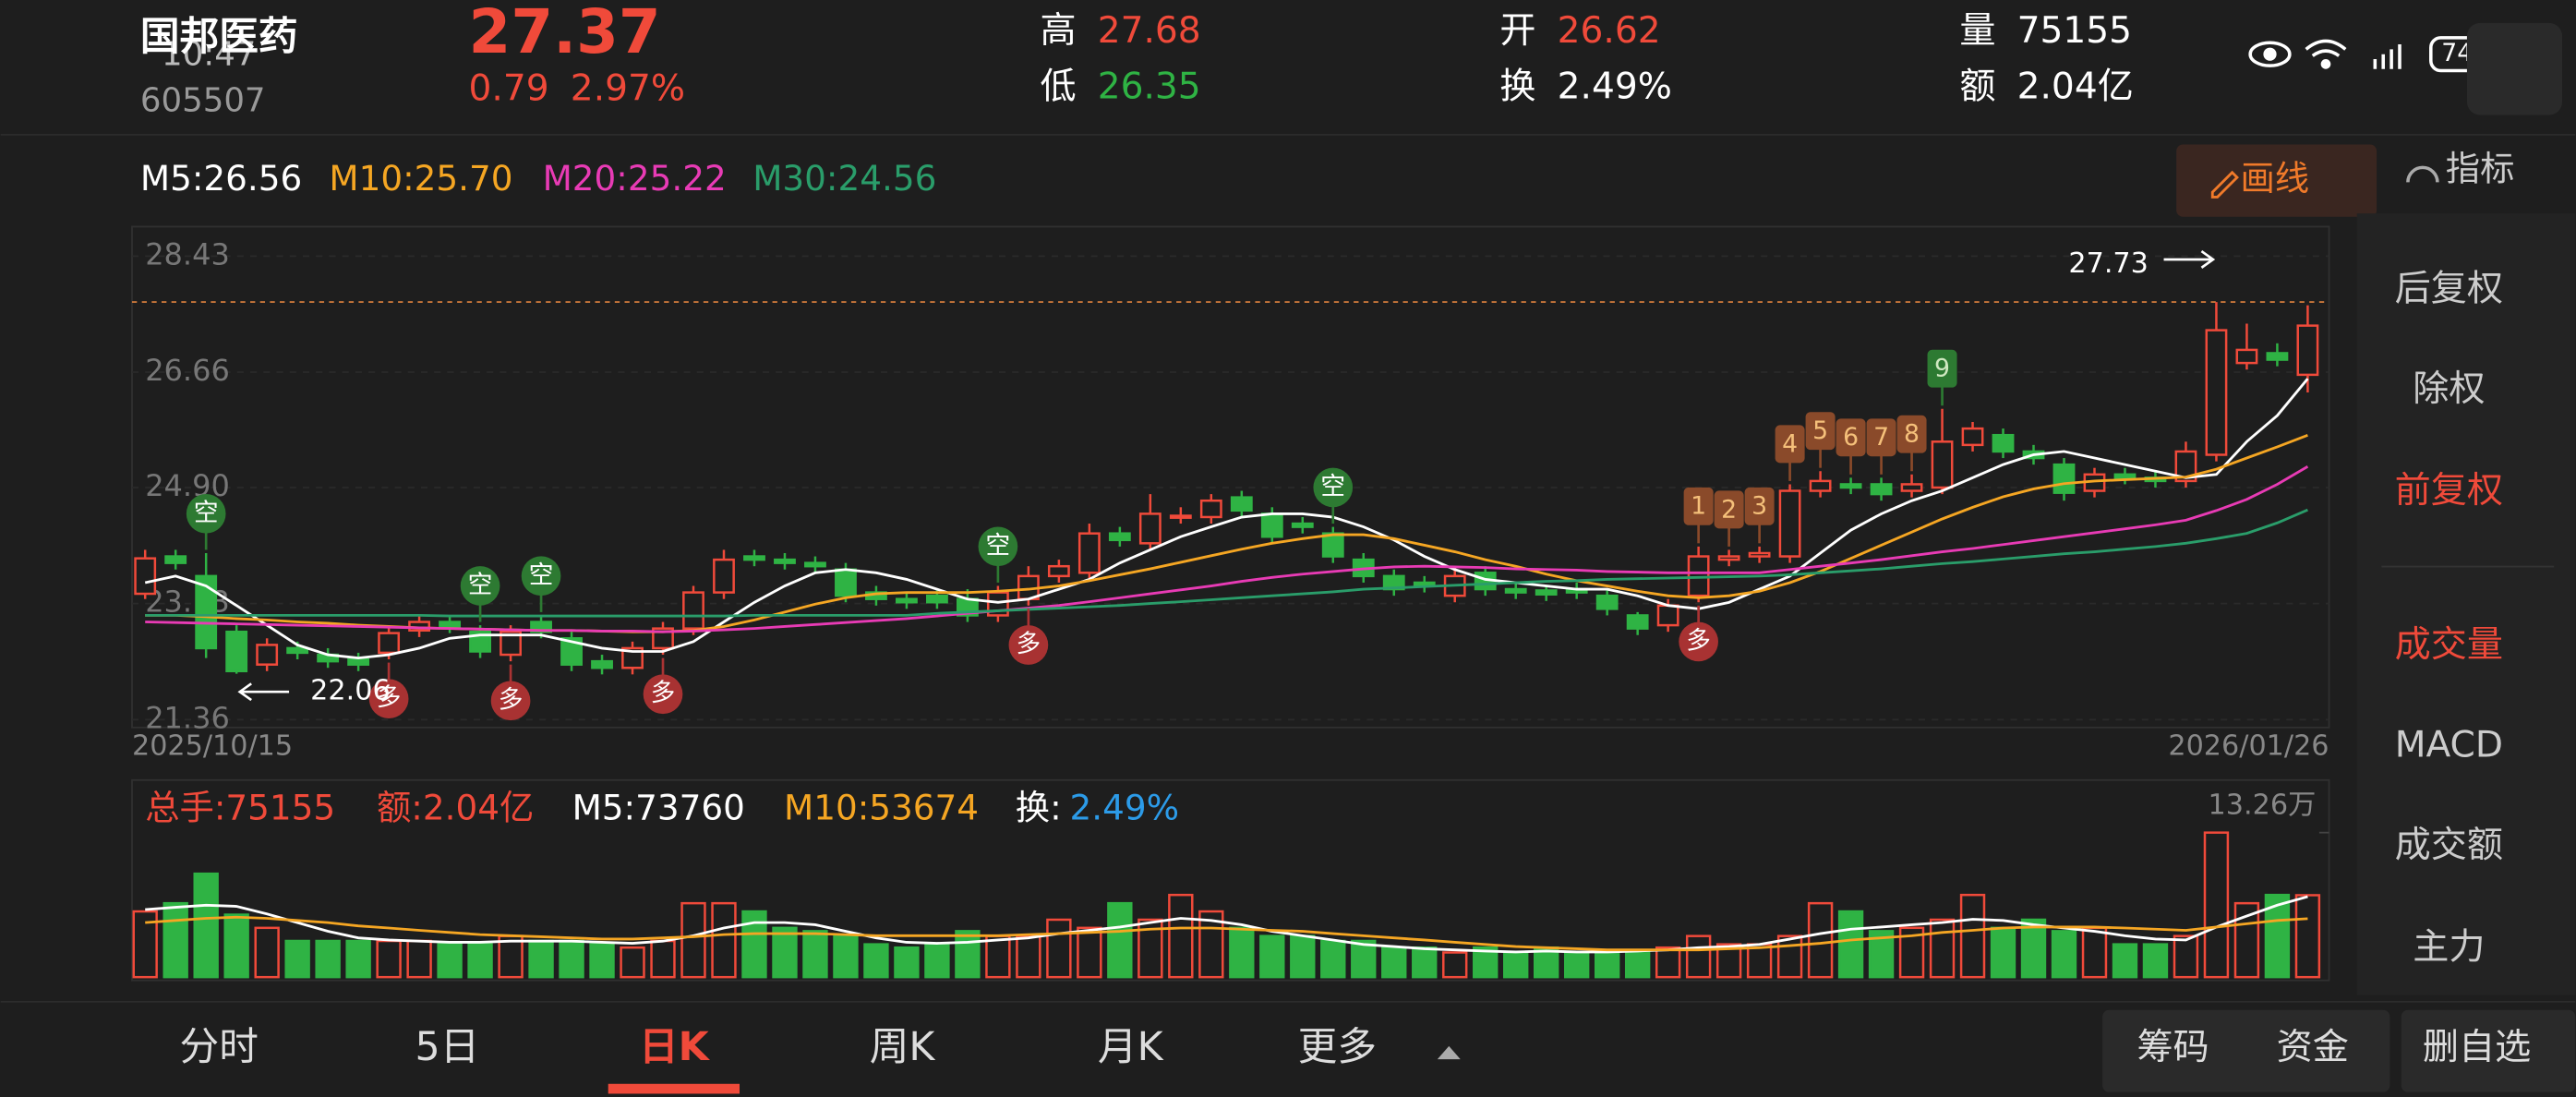 The image size is (2576, 1097). I want to click on draw-label: 画线, so click(2274, 179).